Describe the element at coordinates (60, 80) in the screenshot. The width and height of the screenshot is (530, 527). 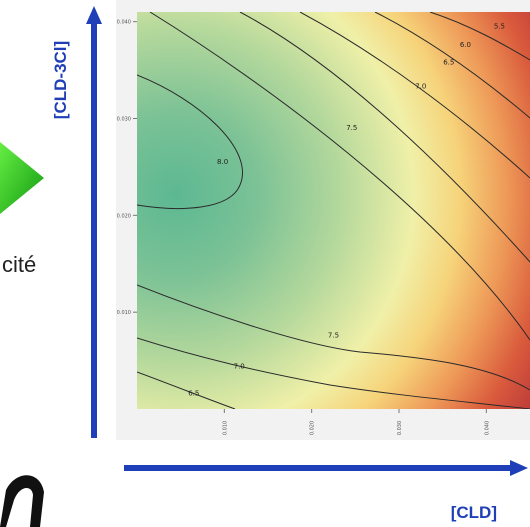
I see `y-axis-title: [CLD-3Cl]` at that location.